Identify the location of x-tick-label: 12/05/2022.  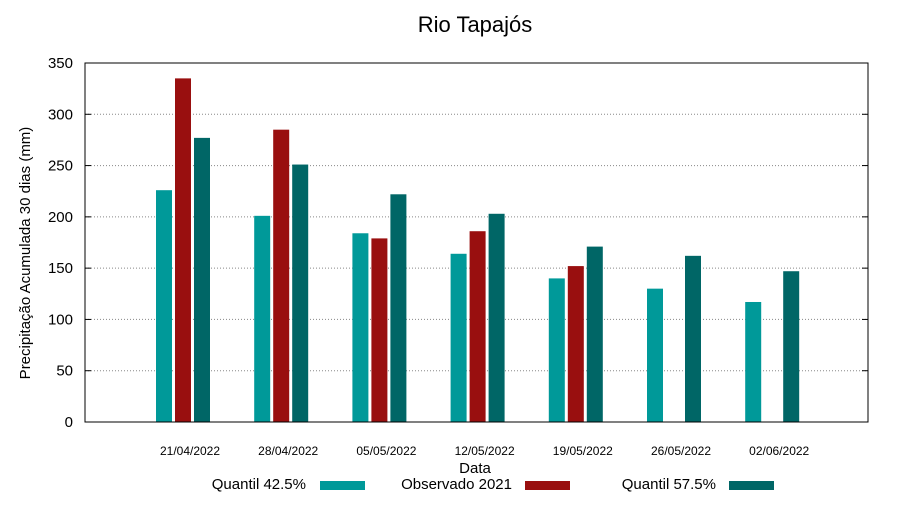
(485, 451).